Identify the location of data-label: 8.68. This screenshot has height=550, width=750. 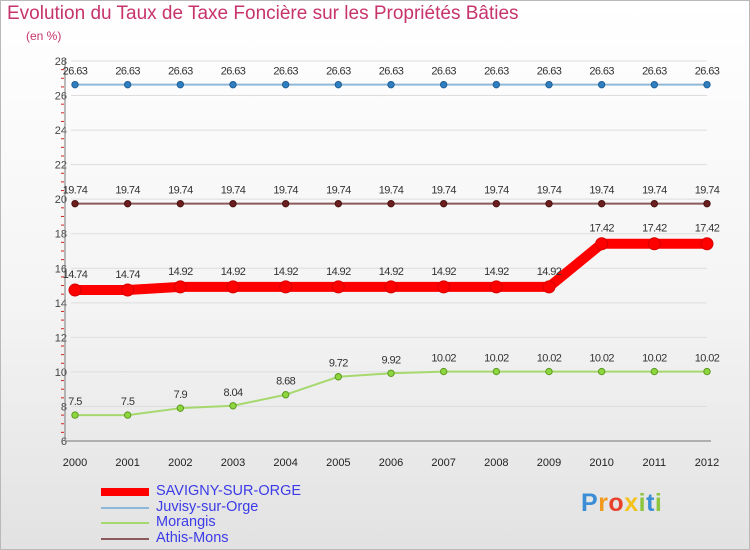
(285, 382).